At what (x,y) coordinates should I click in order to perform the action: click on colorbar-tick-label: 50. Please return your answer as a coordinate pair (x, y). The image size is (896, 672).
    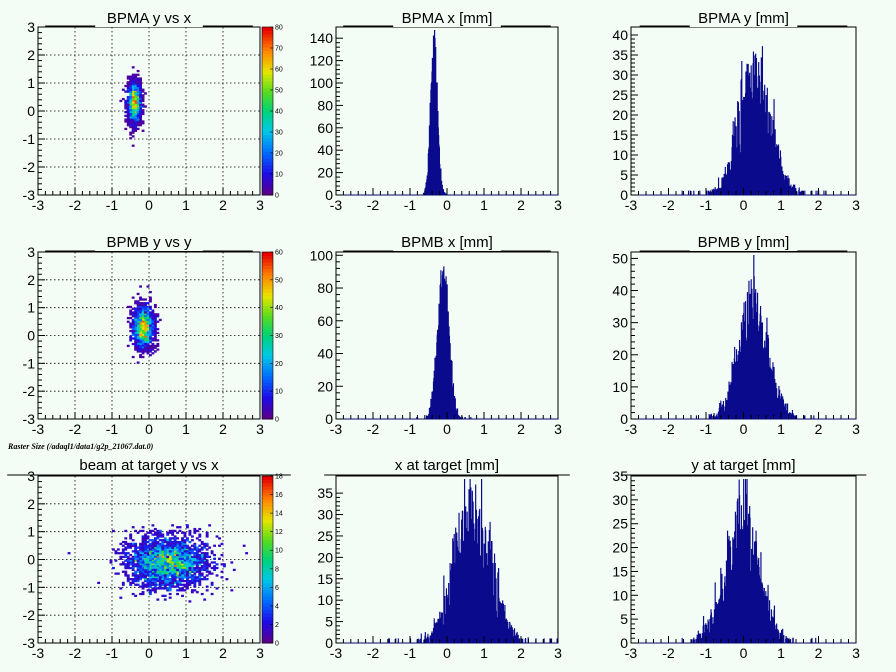
    Looking at the image, I should click on (279, 91).